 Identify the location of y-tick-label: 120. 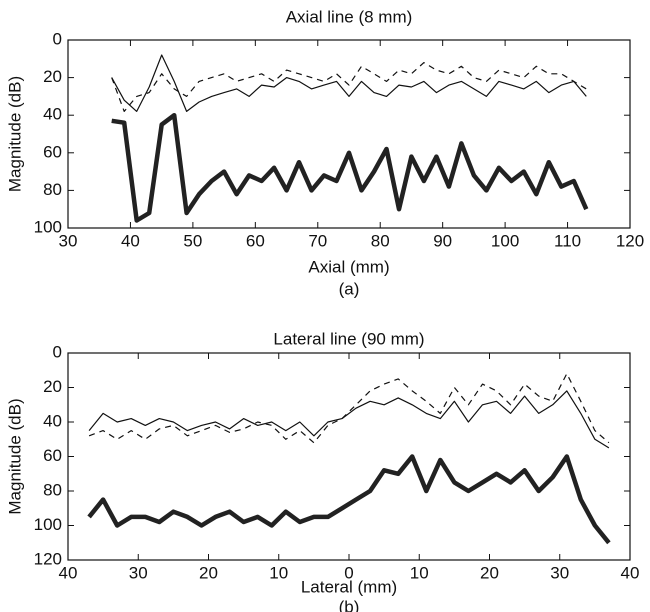
(48, 558).